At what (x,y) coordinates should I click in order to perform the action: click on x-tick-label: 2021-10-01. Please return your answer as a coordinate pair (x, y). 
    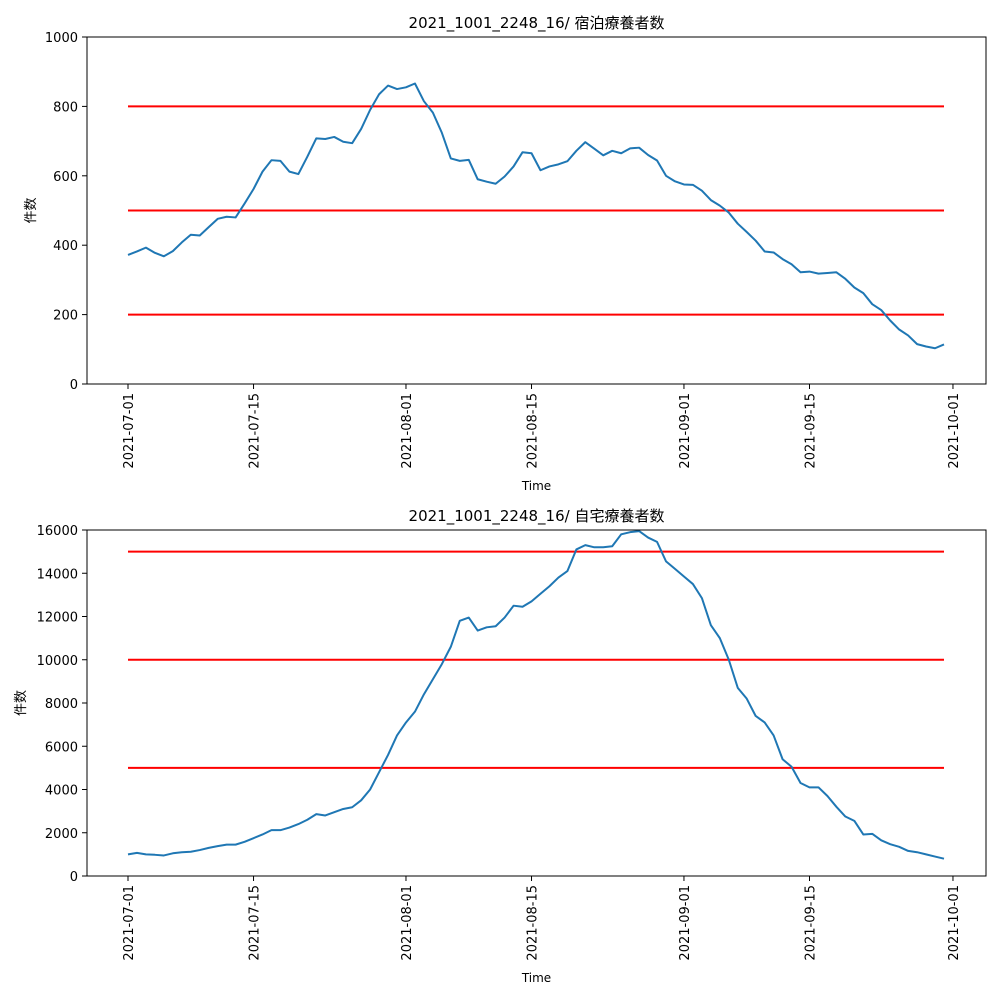
    Looking at the image, I should click on (954, 431).